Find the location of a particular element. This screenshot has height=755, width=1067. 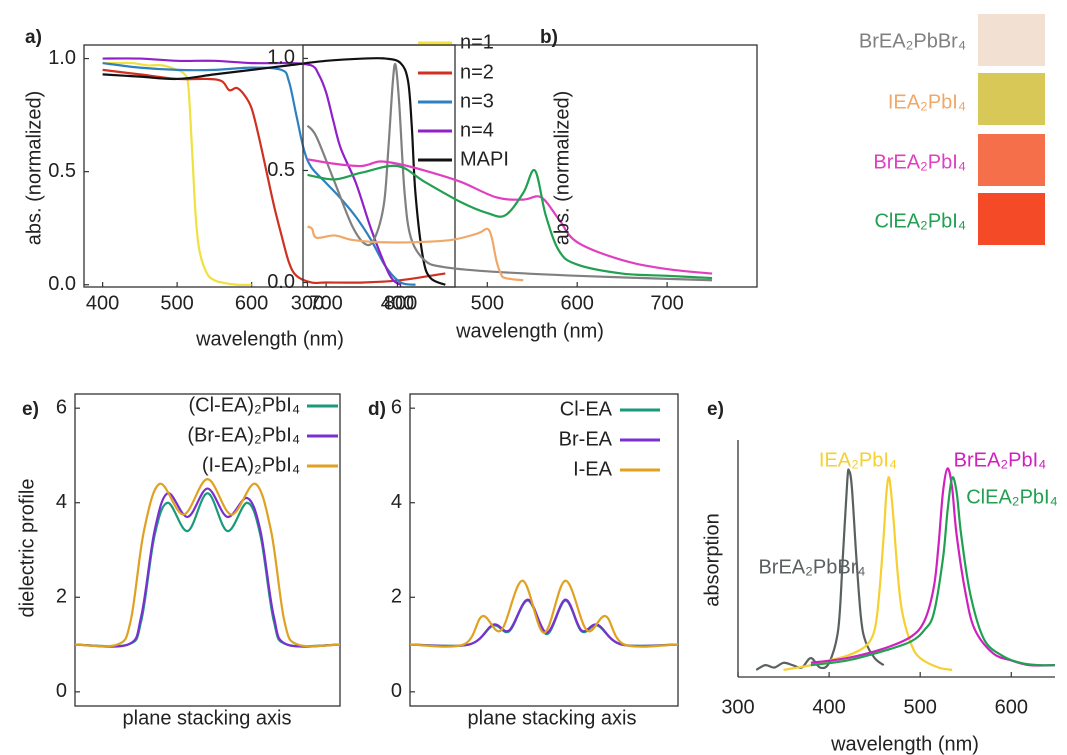

legend-label: Cl-EA is located at coordinates (586, 409).